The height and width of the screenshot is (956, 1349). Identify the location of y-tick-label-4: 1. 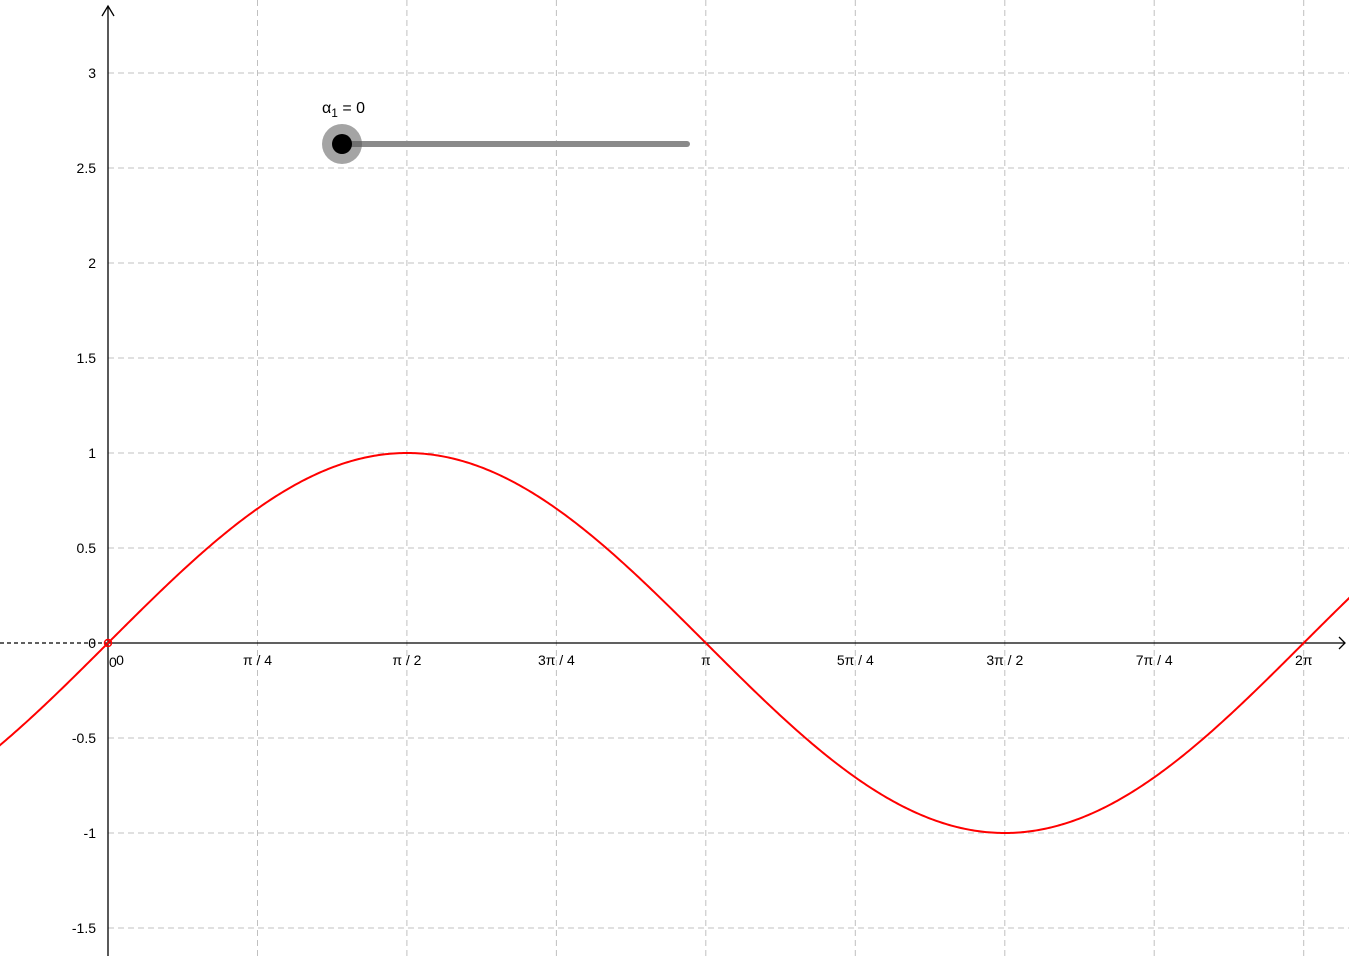
(92, 453).